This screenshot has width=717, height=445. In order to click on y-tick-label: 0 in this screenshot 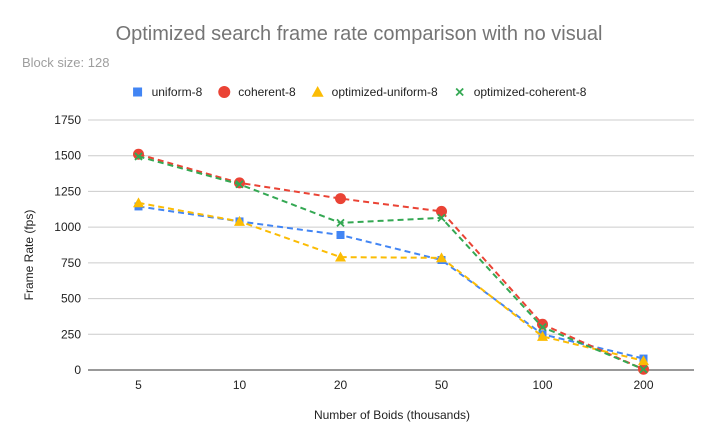, I will do `click(77, 370)`.